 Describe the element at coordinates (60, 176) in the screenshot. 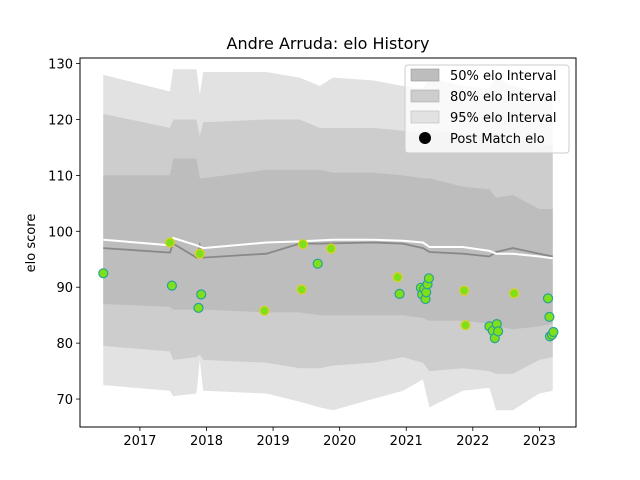

I see `y-tick-label: 110` at that location.